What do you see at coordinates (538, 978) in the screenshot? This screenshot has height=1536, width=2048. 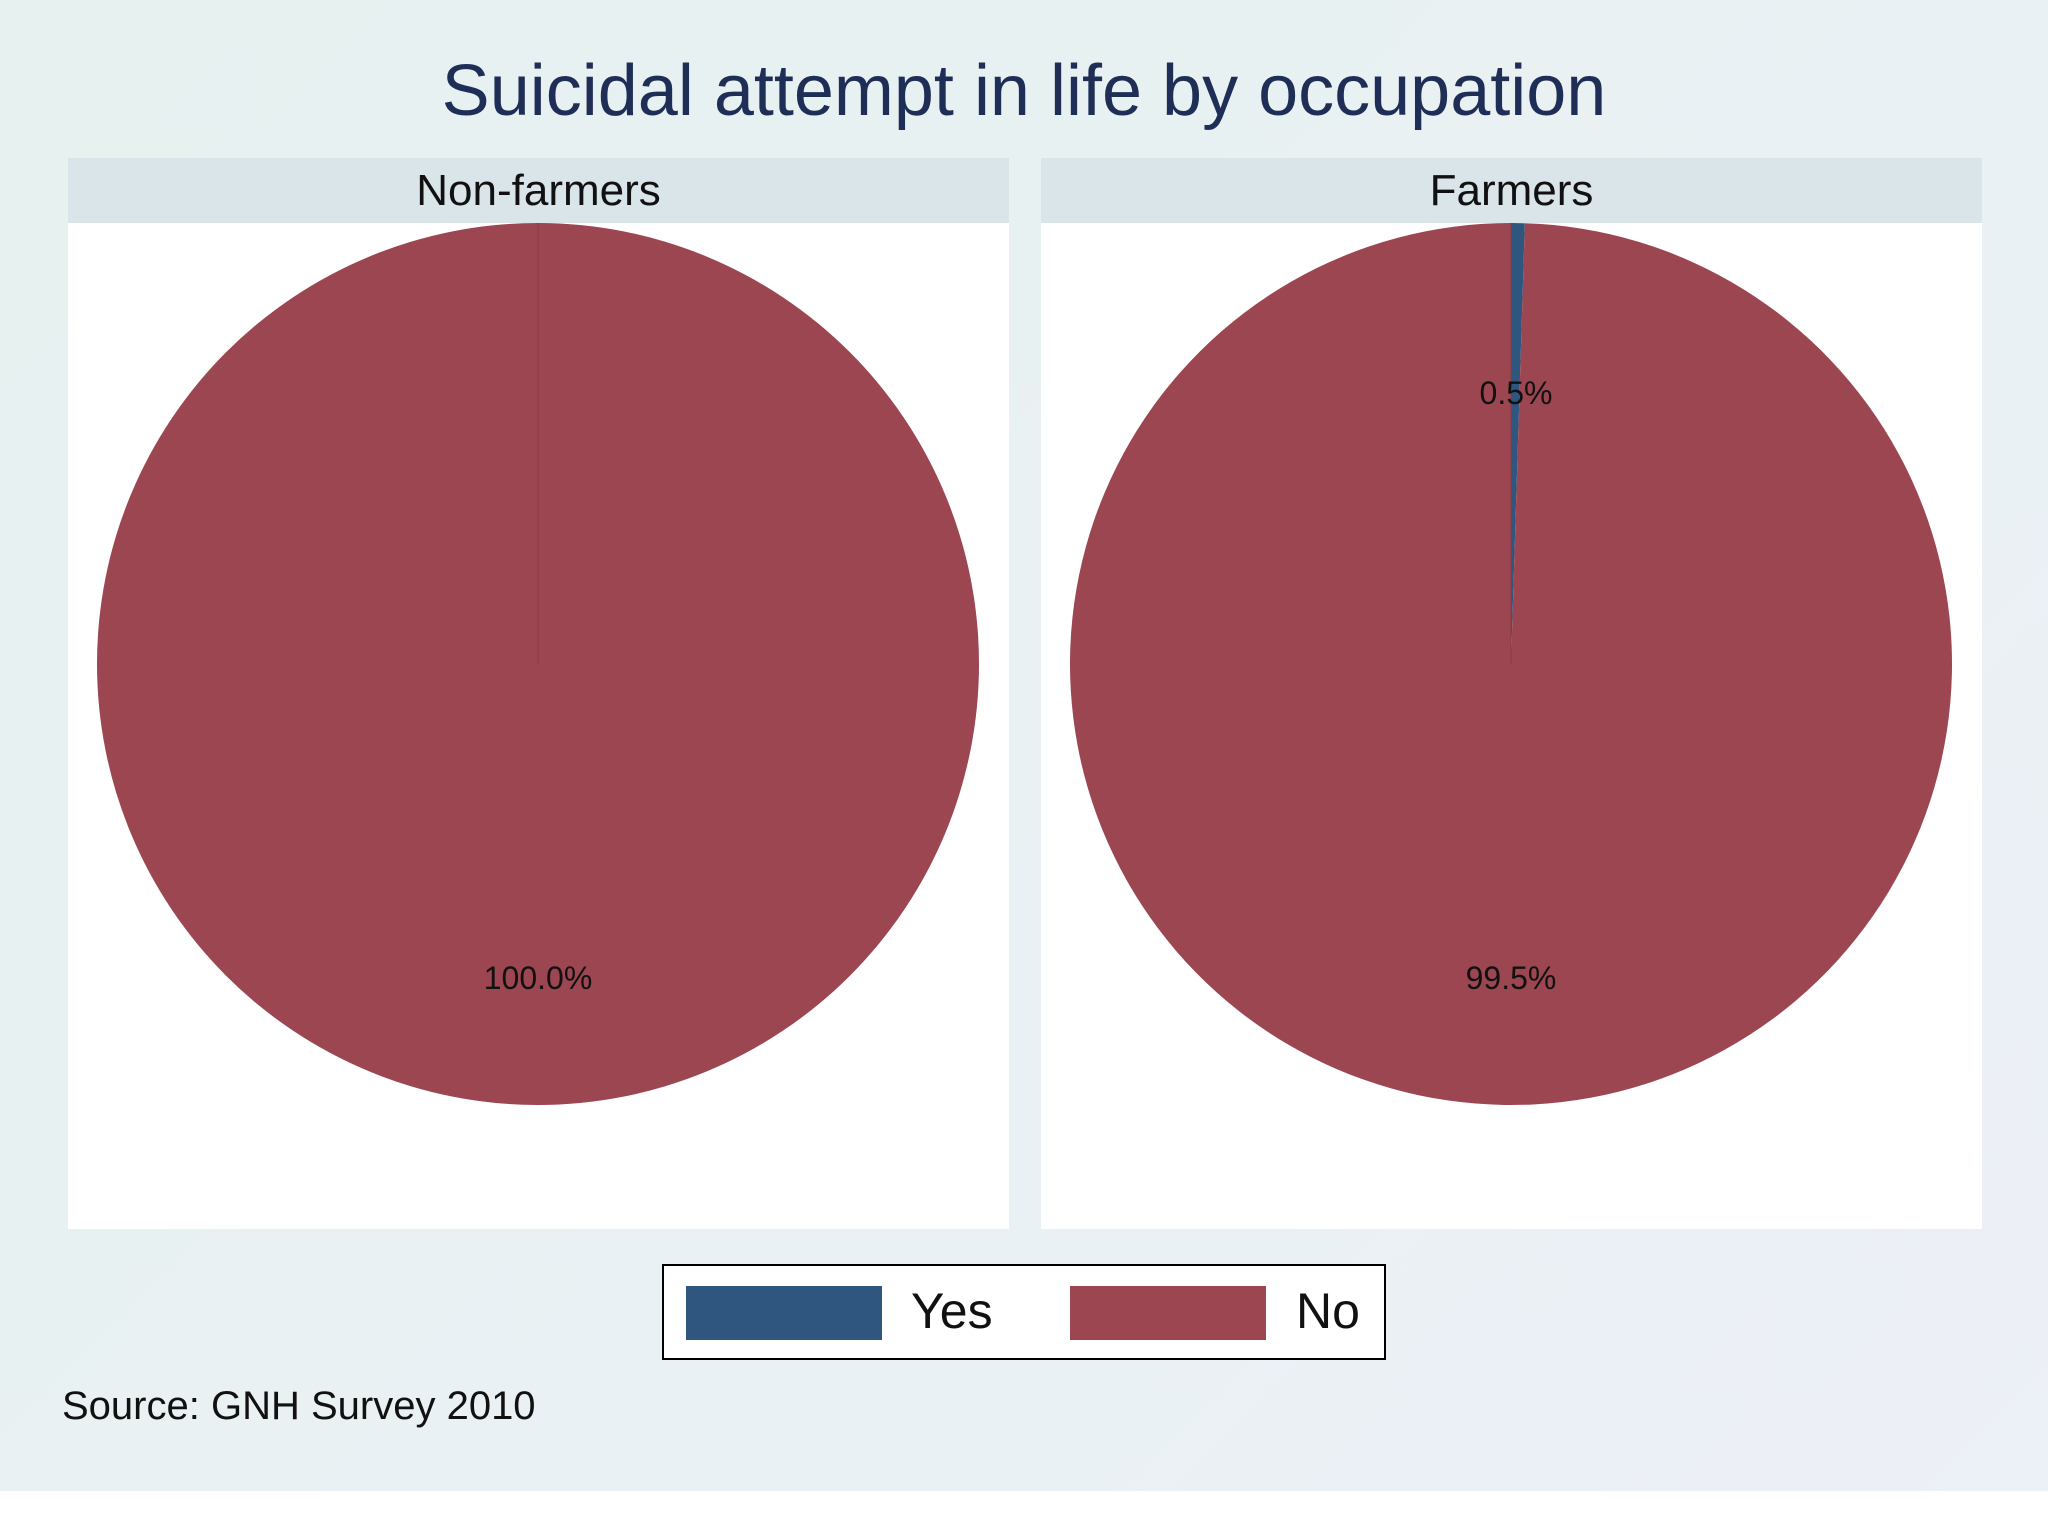 I see `slice-label-non-farmers-no: 100.0%` at bounding box center [538, 978].